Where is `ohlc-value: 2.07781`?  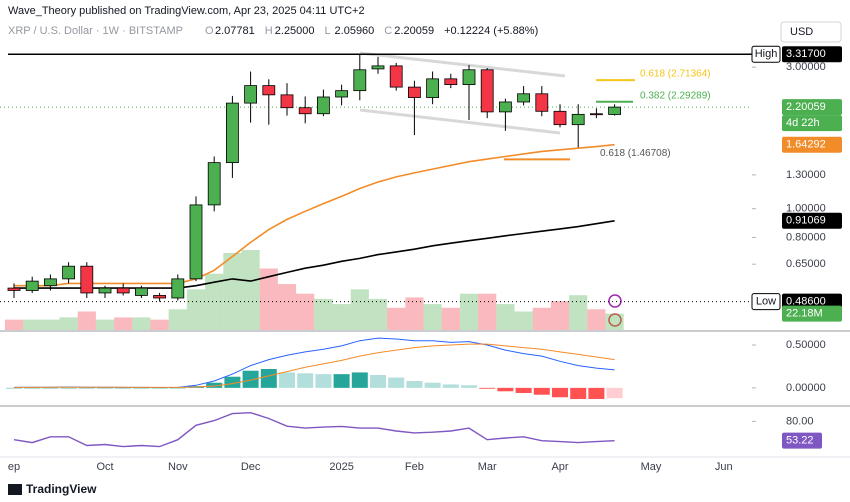
ohlc-value: 2.07781 is located at coordinates (235, 31).